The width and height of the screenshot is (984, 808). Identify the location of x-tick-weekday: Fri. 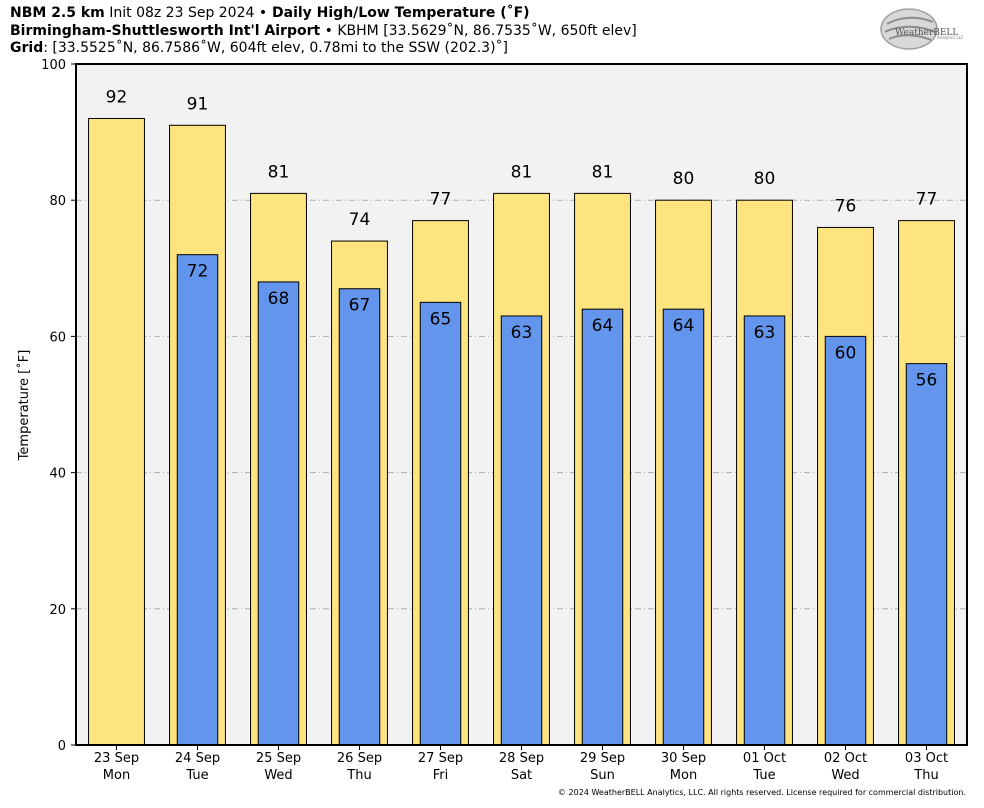
(441, 775).